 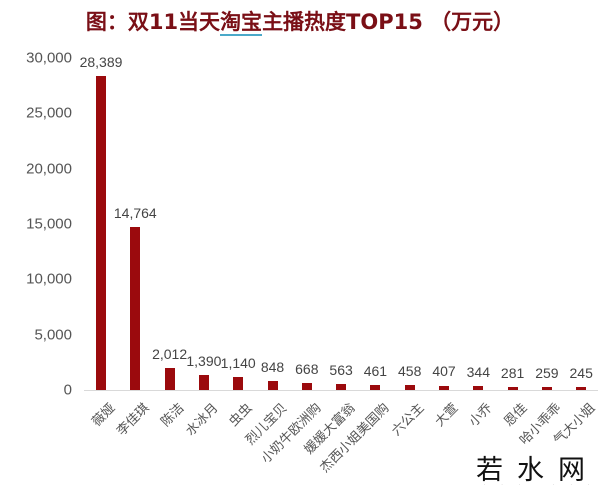 I want to click on bar-value-label: 461, so click(x=375, y=370).